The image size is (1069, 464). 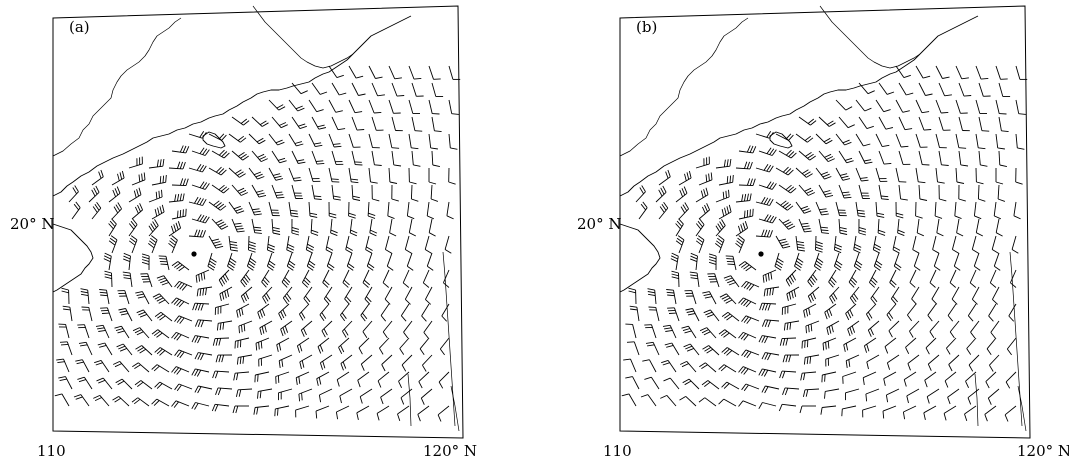 What do you see at coordinates (51, 451) in the screenshot?
I see `lon-label-left-a: 110` at bounding box center [51, 451].